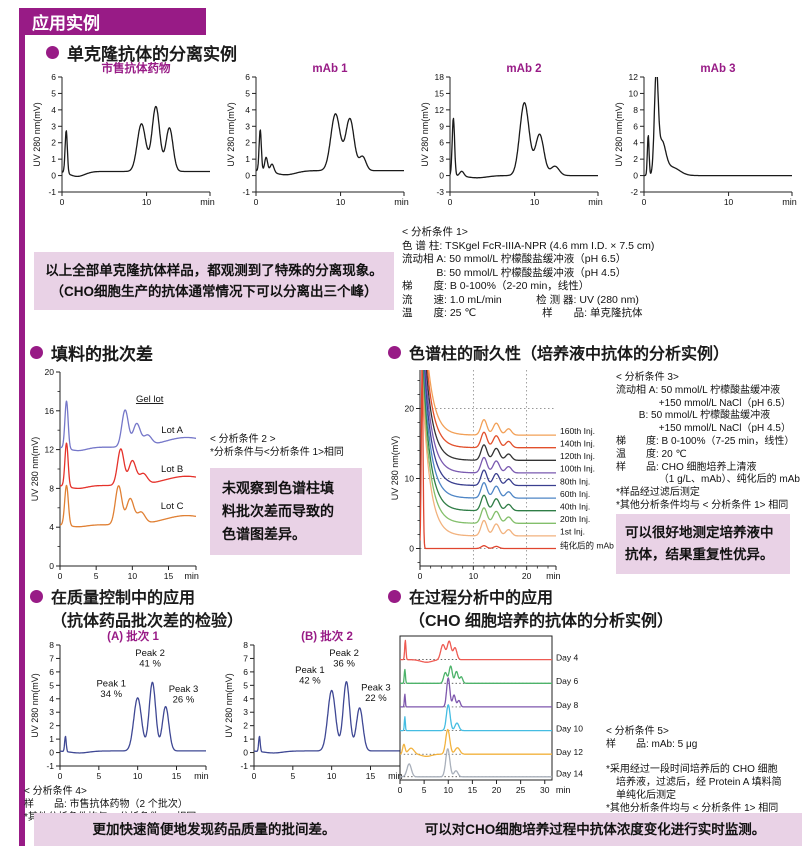  What do you see at coordinates (214, 829) in the screenshot?
I see `callout-quality-control: 更加快速简便地发现药品质量的批间差。` at bounding box center [214, 829].